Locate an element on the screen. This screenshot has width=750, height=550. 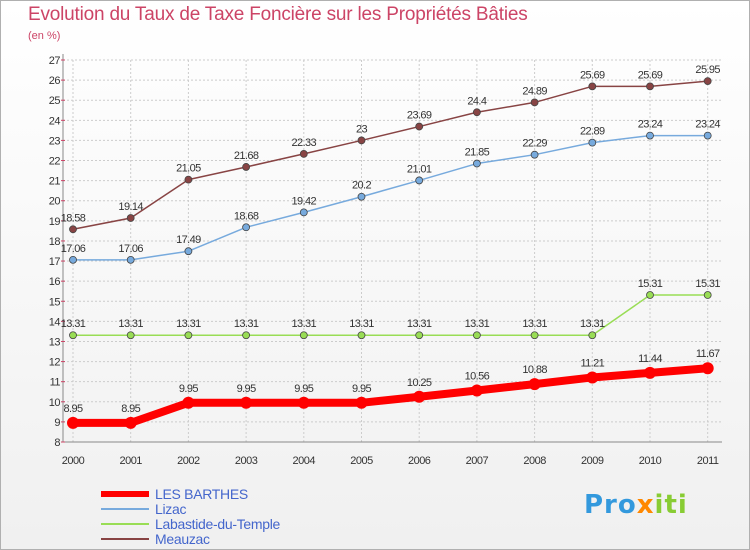
data-label-lizac: 20.2 is located at coordinates (361, 186).